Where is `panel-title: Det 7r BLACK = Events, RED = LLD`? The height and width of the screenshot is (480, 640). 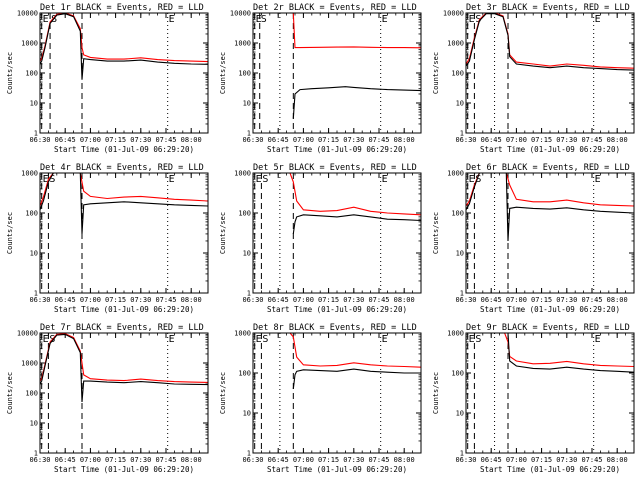 panel-title: Det 7r BLACK = Events, RED = LLD is located at coordinates (122, 328).